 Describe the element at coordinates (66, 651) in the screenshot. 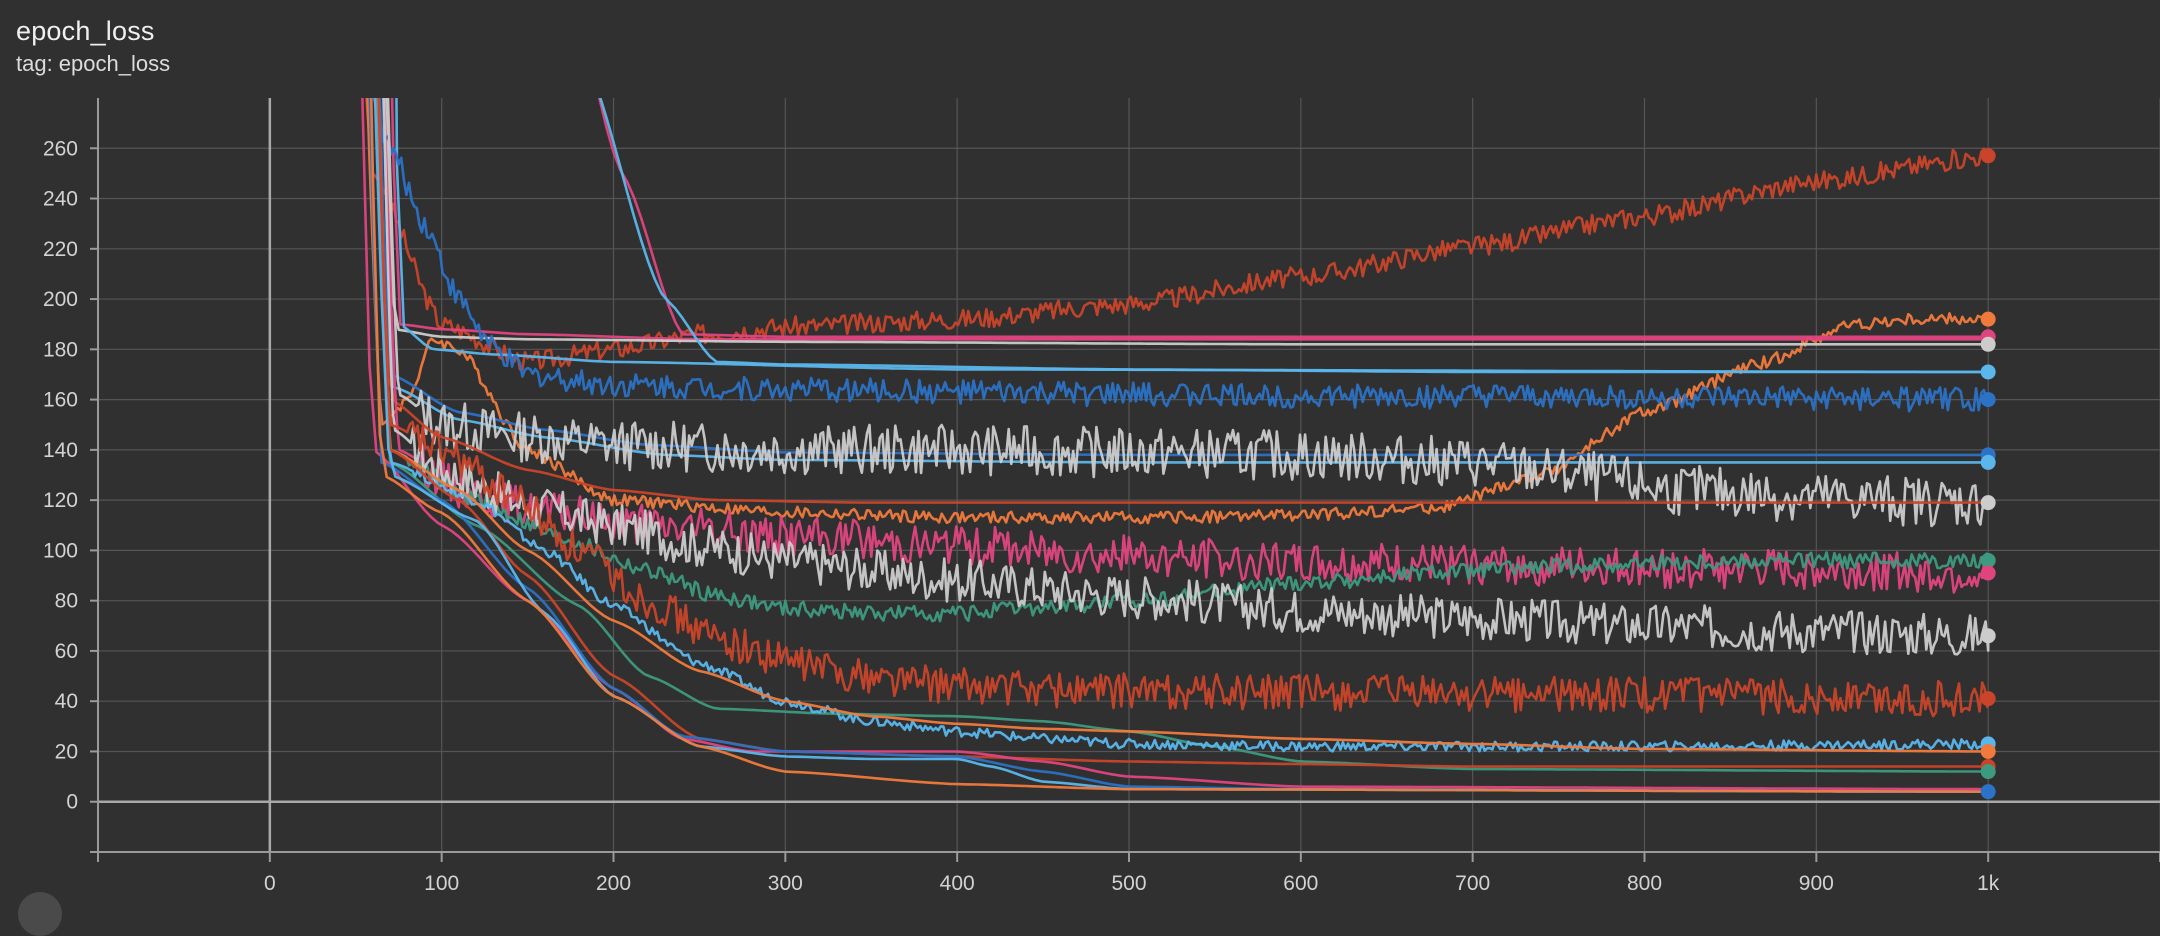

I see `y-tick-label: 60` at that location.